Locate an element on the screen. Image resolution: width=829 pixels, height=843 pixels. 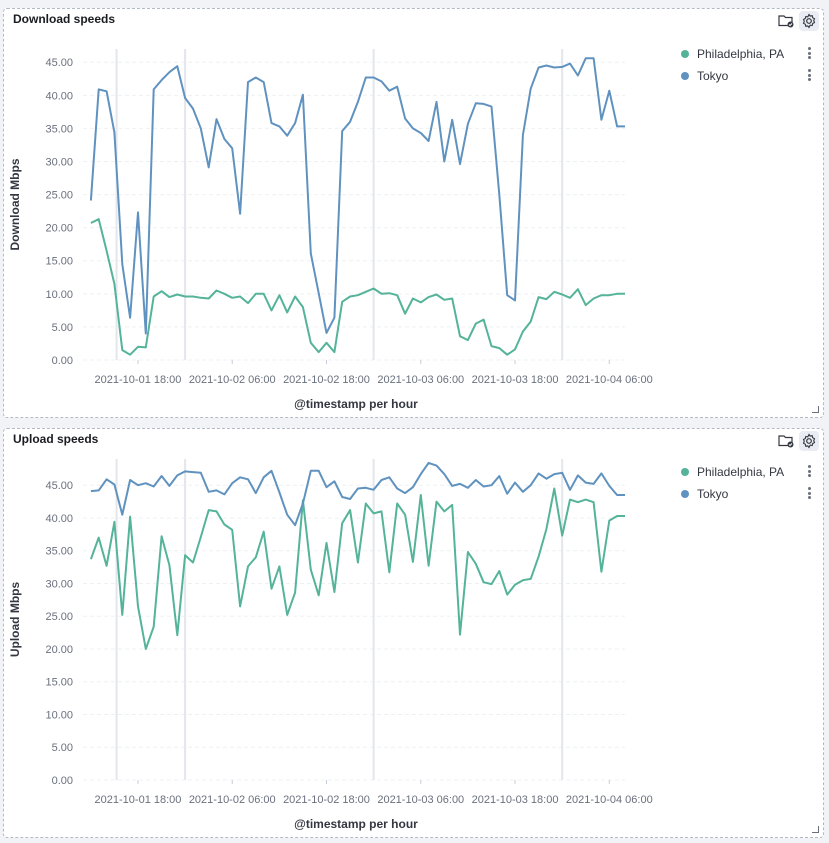
panel-title: Upload speeds is located at coordinates (56, 439).